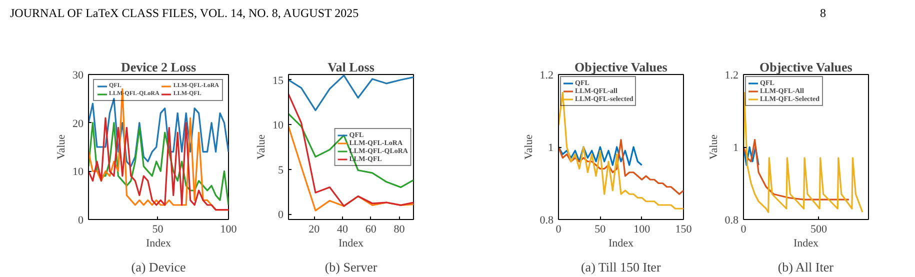  I want to click on chart-title: Device 2 Loss, so click(158, 67).